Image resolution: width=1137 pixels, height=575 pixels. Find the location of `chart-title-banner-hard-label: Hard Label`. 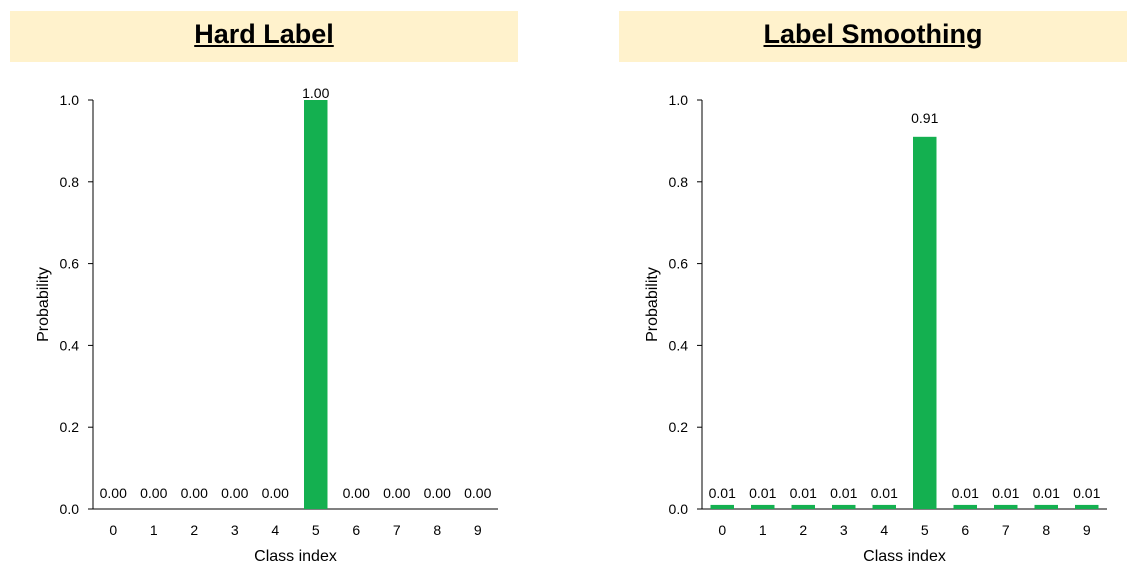

chart-title-banner-hard-label: Hard Label is located at coordinates (264, 36).